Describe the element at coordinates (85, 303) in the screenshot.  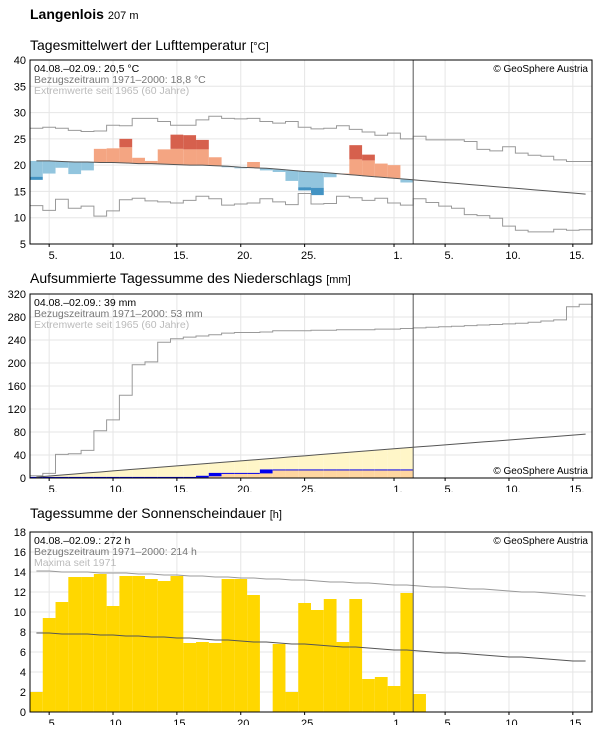
I see `info-line-1: 04.08.–02.09.: 39 mm` at that location.